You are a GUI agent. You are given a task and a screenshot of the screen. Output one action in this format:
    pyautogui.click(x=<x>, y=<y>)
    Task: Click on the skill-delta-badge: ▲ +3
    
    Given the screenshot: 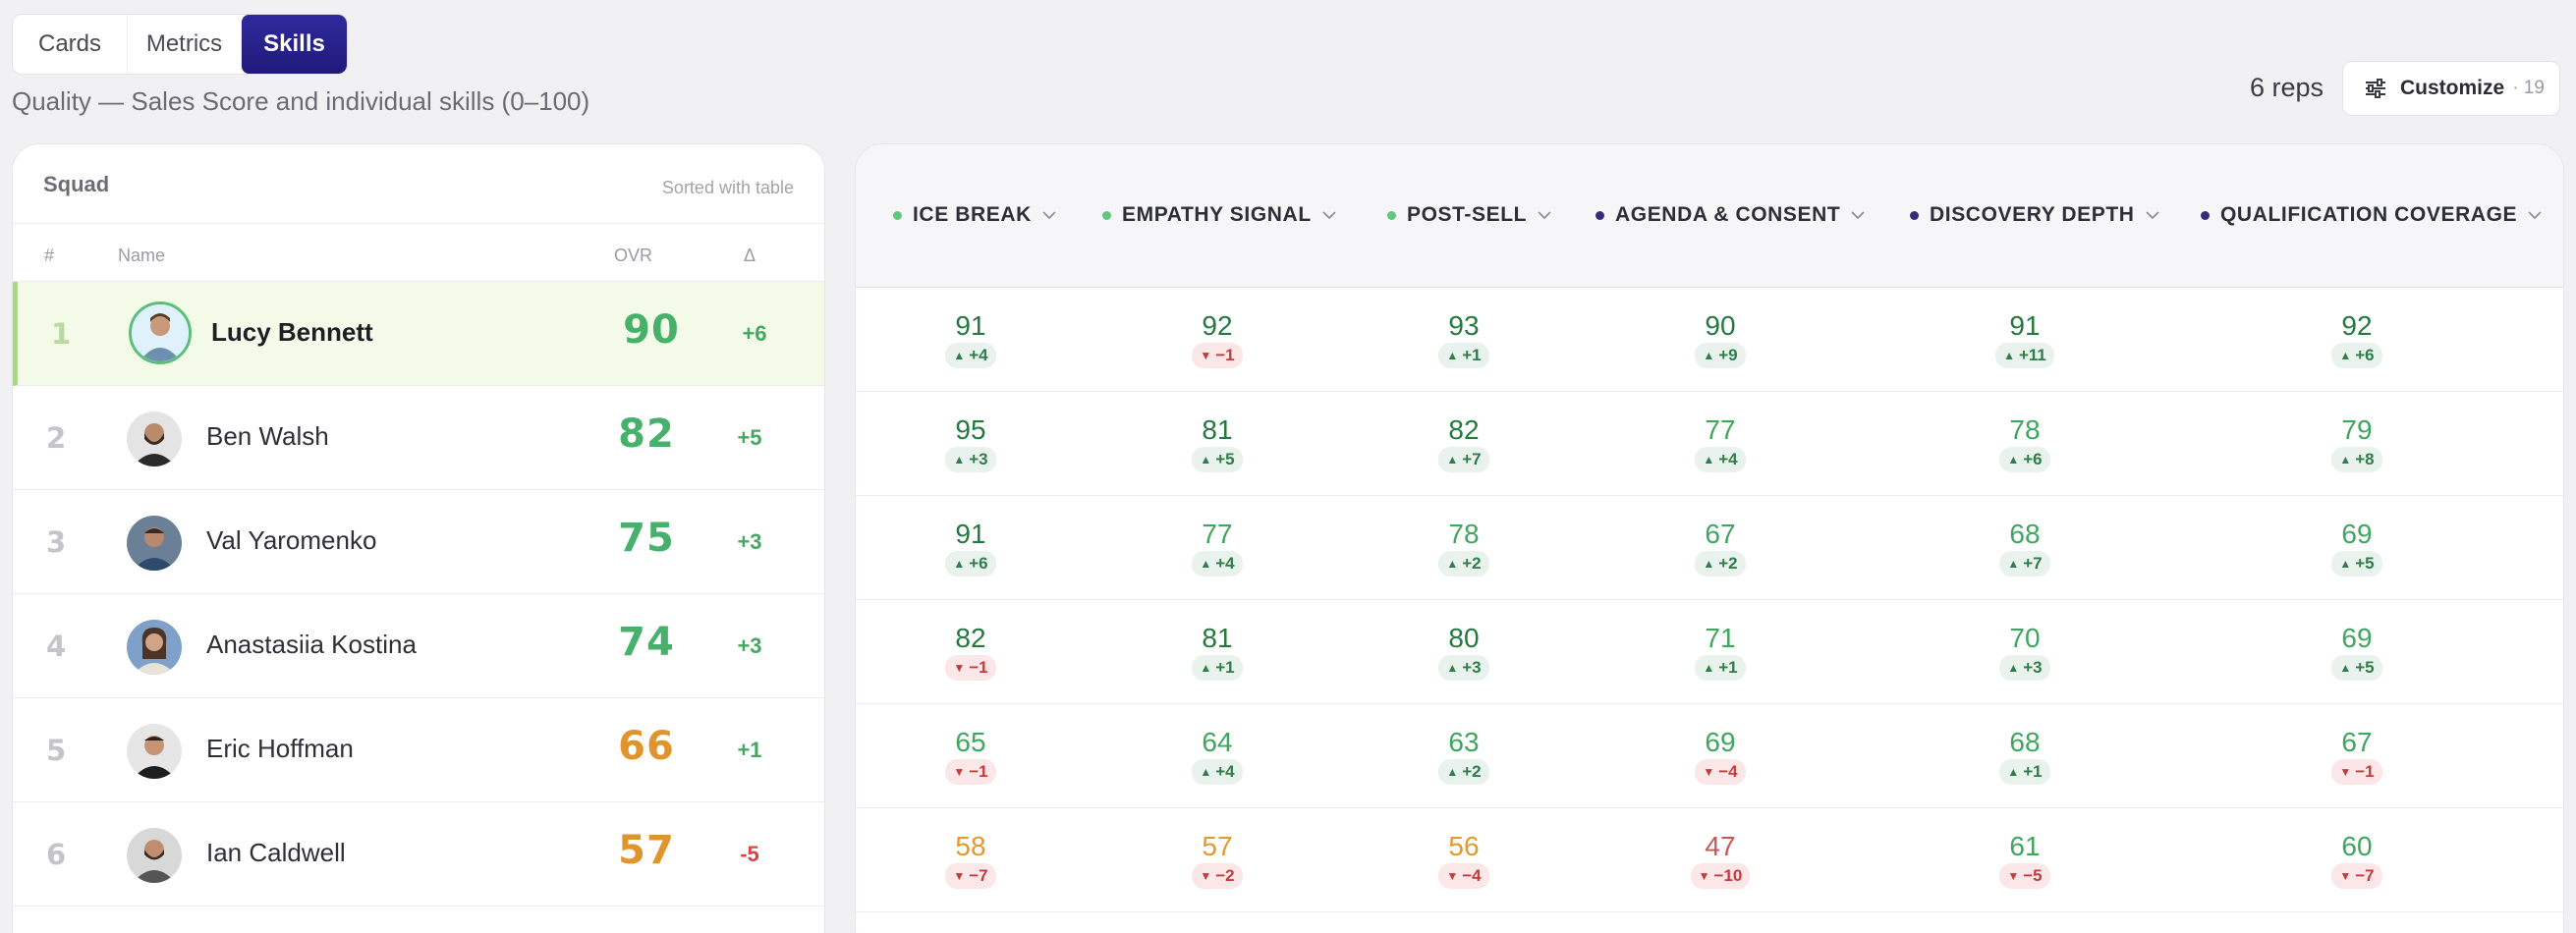 What is the action you would take?
    pyautogui.click(x=970, y=459)
    